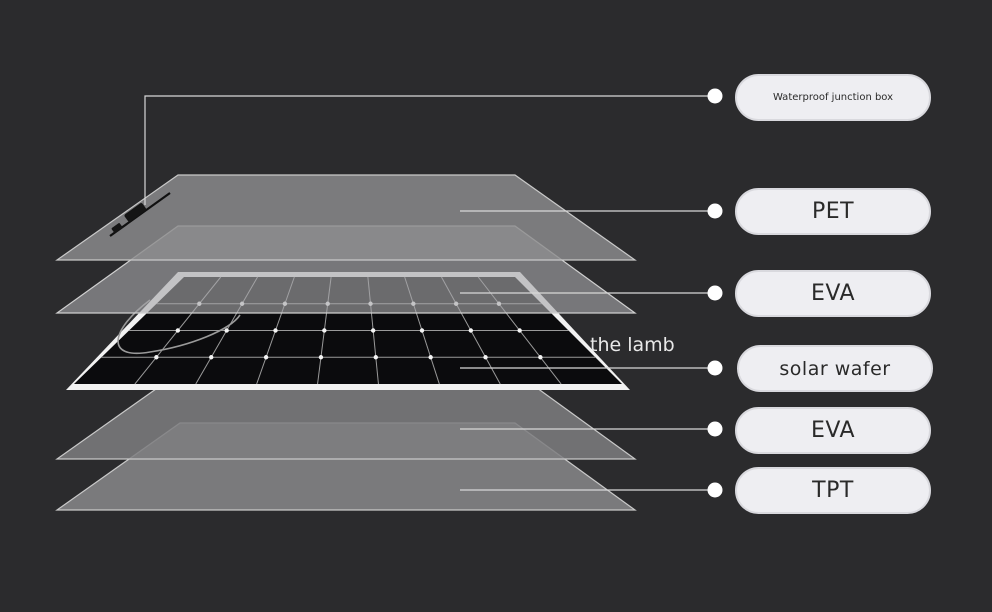 The image size is (992, 612). What do you see at coordinates (833, 97) in the screenshot?
I see `label-waterproof-junction-box: Waterproof junction box` at bounding box center [833, 97].